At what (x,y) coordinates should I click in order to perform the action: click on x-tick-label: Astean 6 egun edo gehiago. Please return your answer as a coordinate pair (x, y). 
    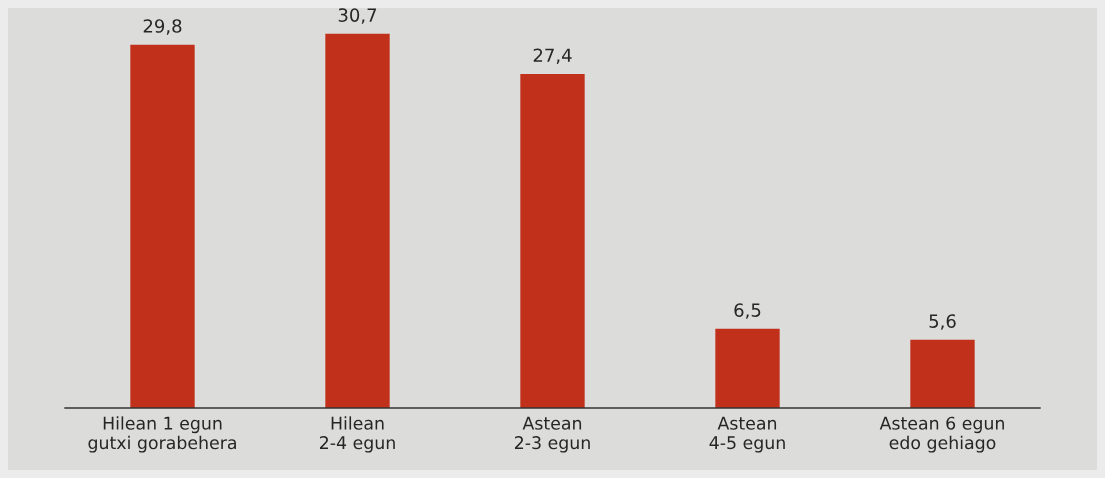
    Looking at the image, I should click on (941, 434).